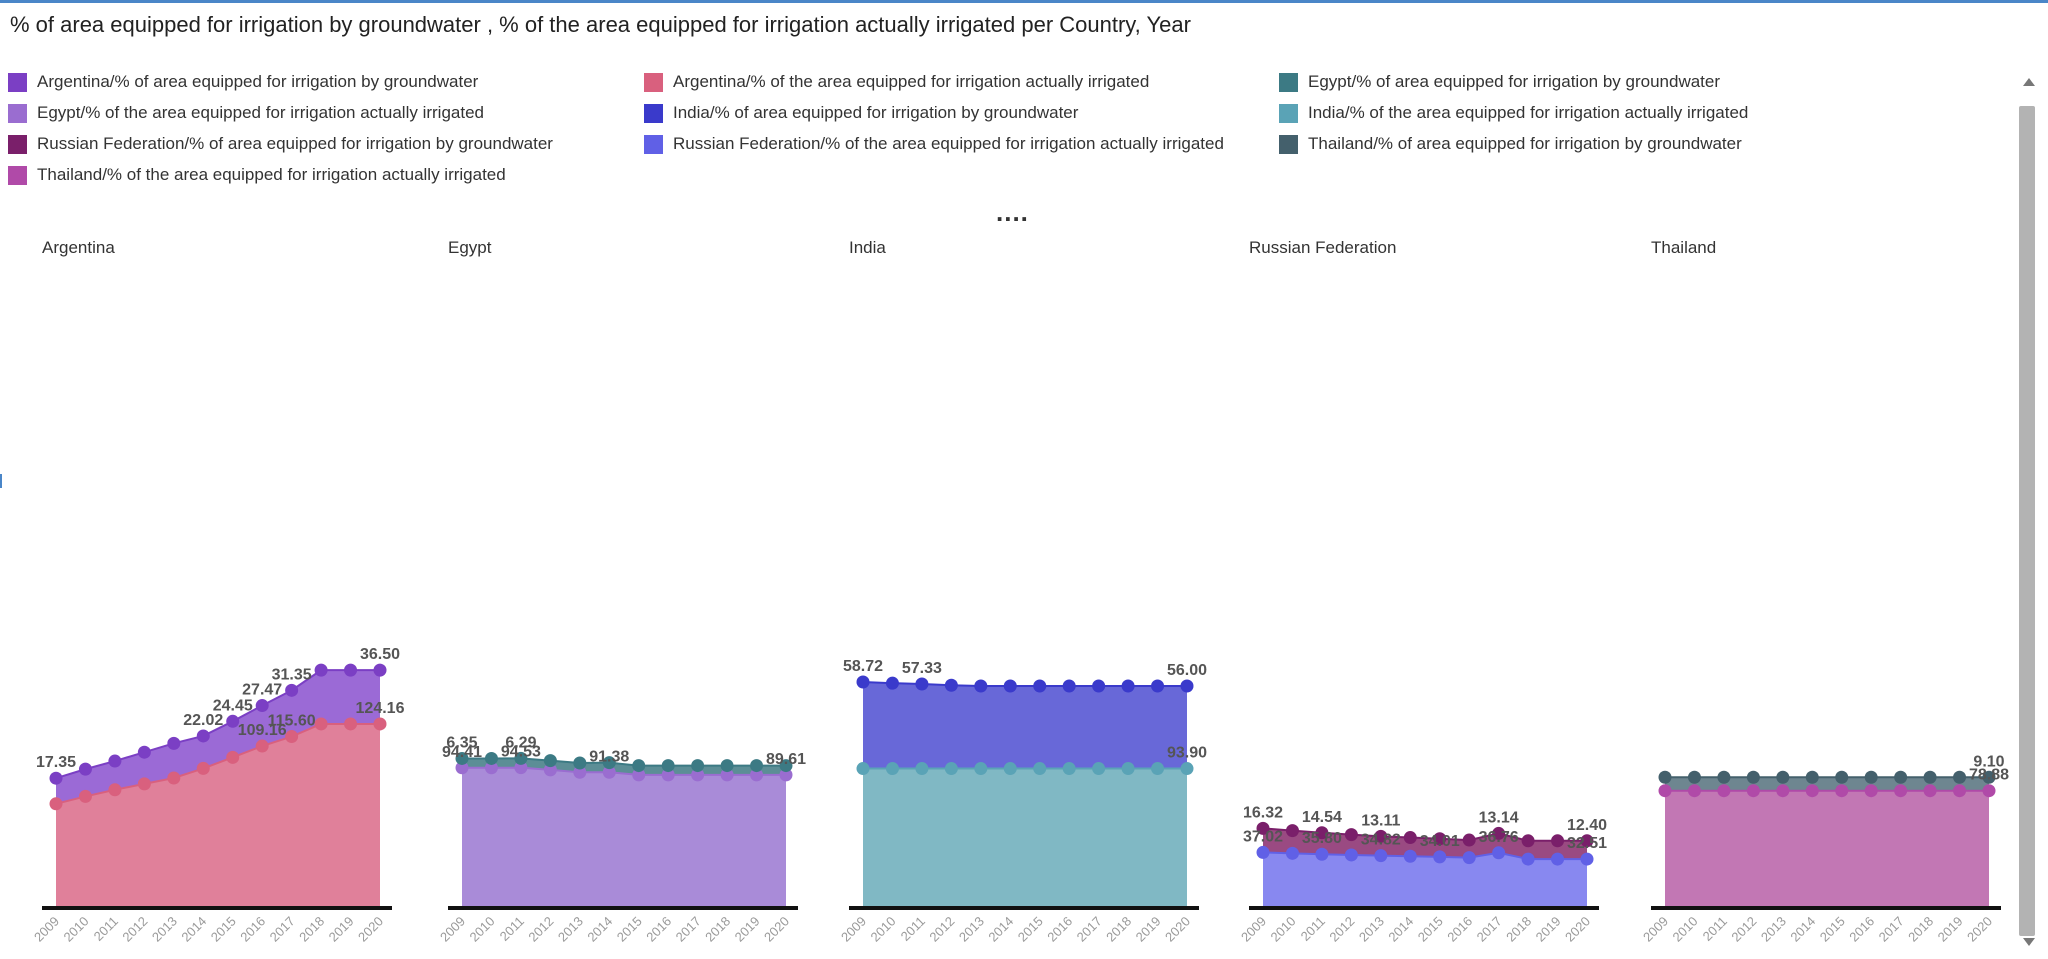  I want to click on panel-title: Thailand, so click(1683, 247).